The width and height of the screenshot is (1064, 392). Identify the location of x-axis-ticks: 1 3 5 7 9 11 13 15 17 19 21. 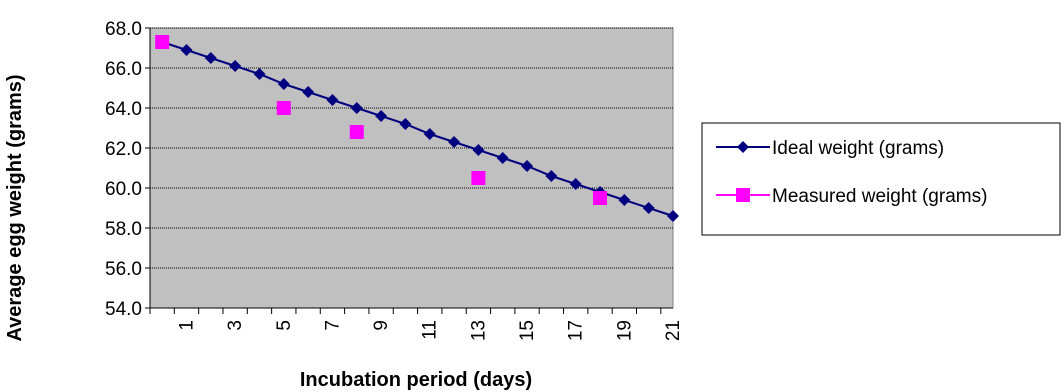
(416, 324).